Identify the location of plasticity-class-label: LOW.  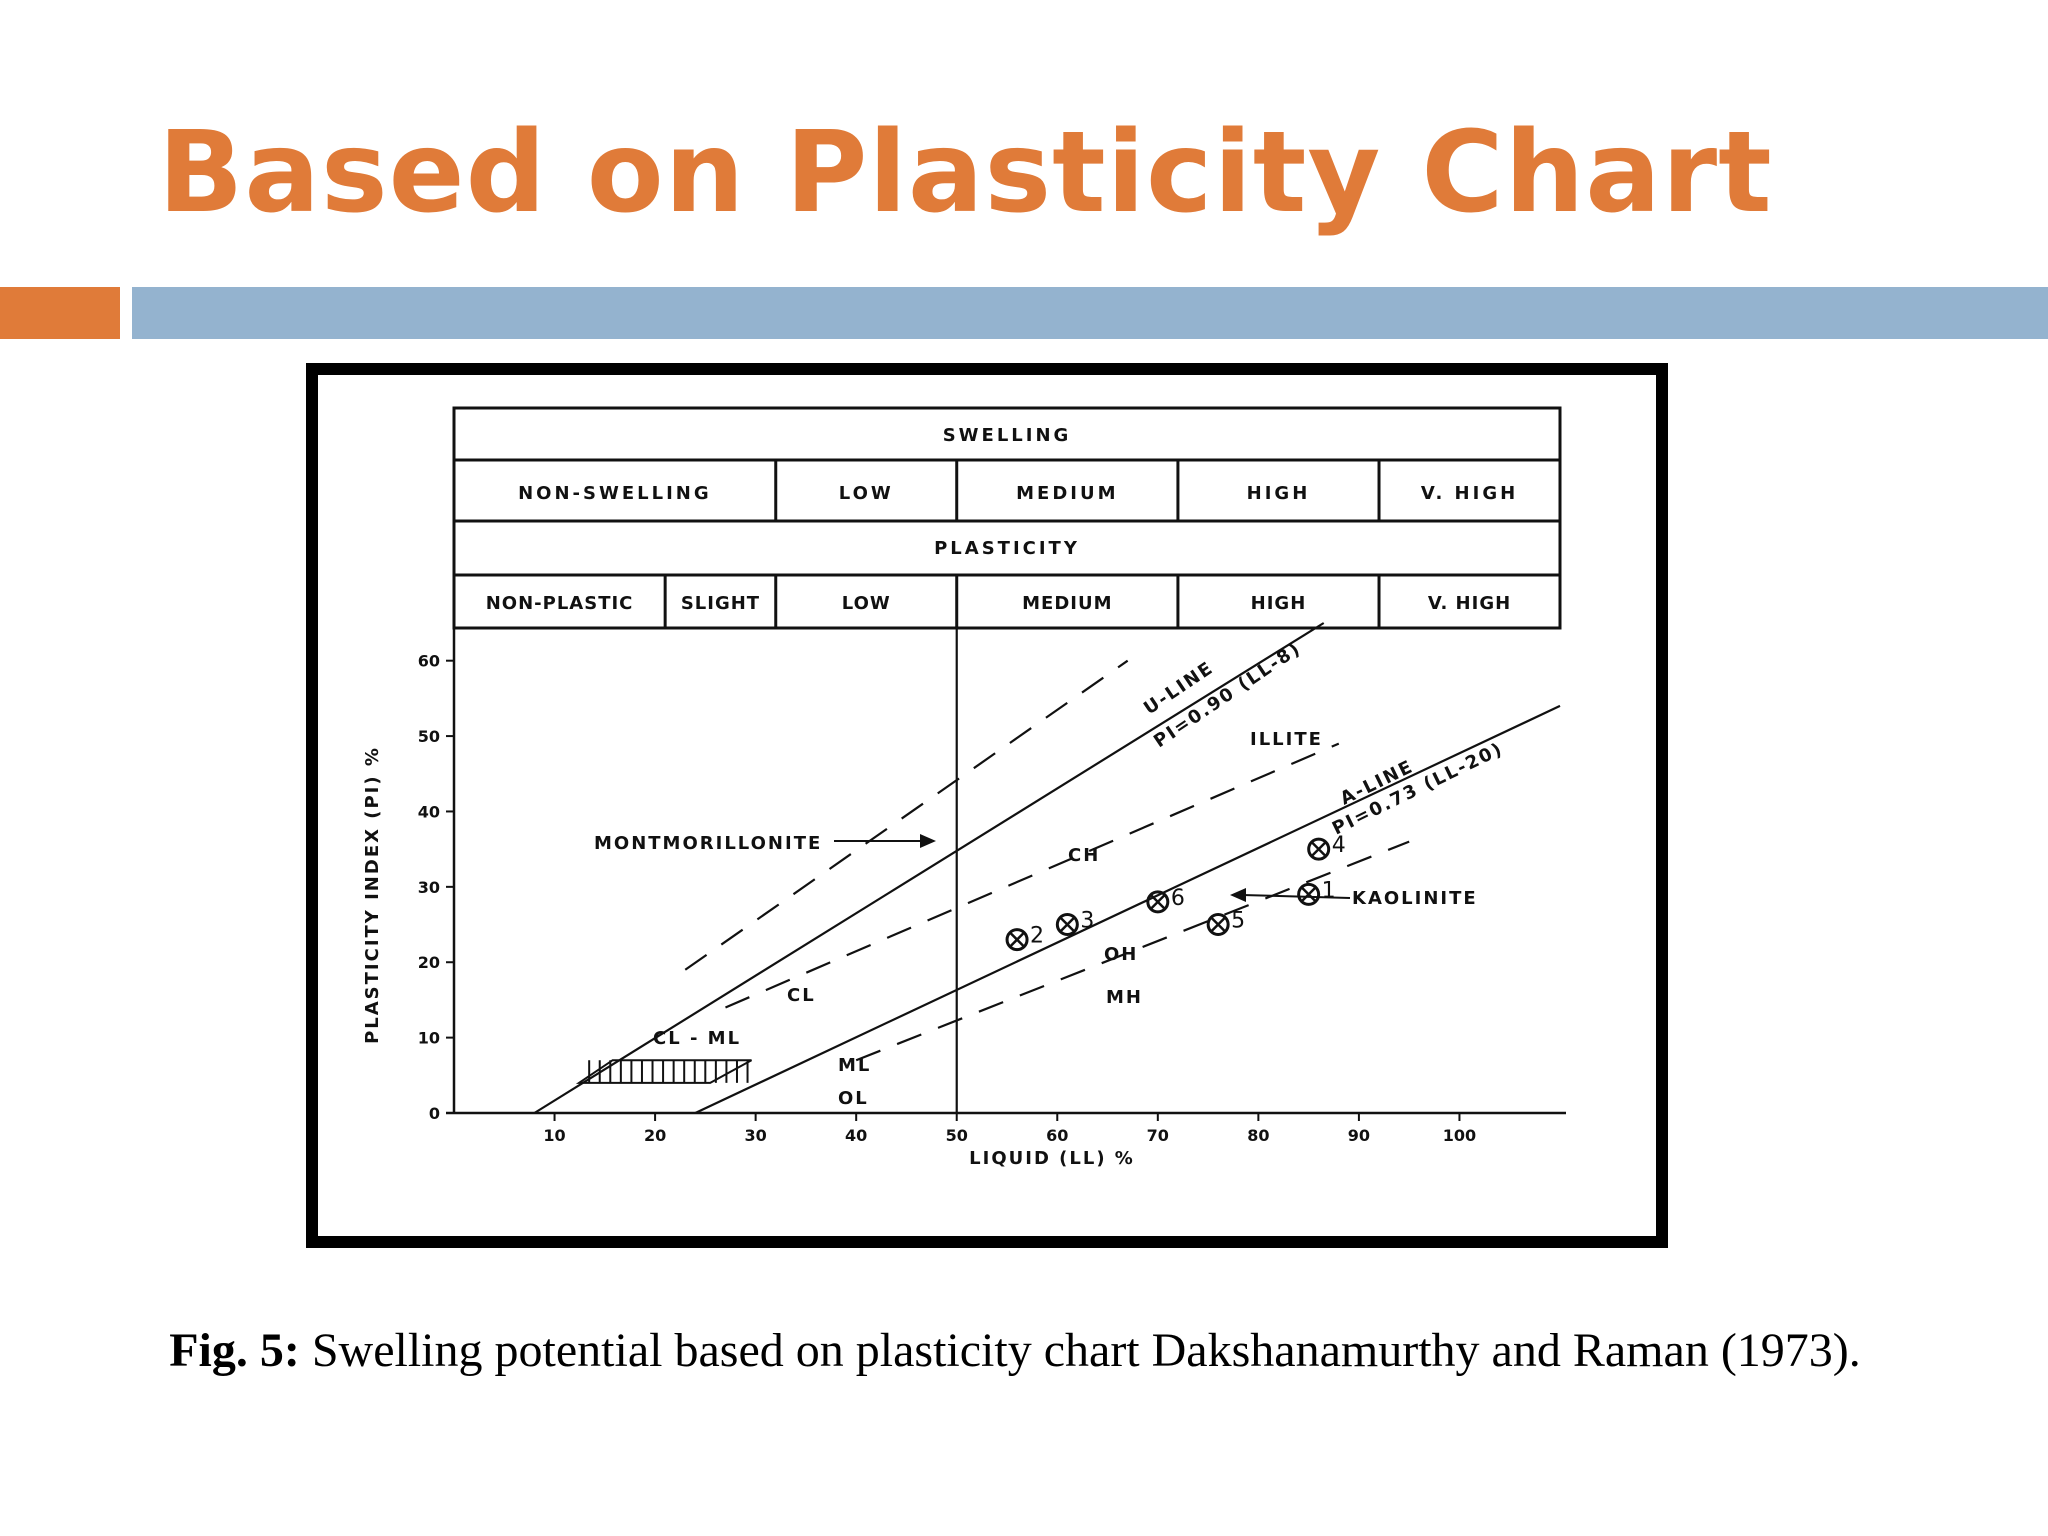
(866, 603).